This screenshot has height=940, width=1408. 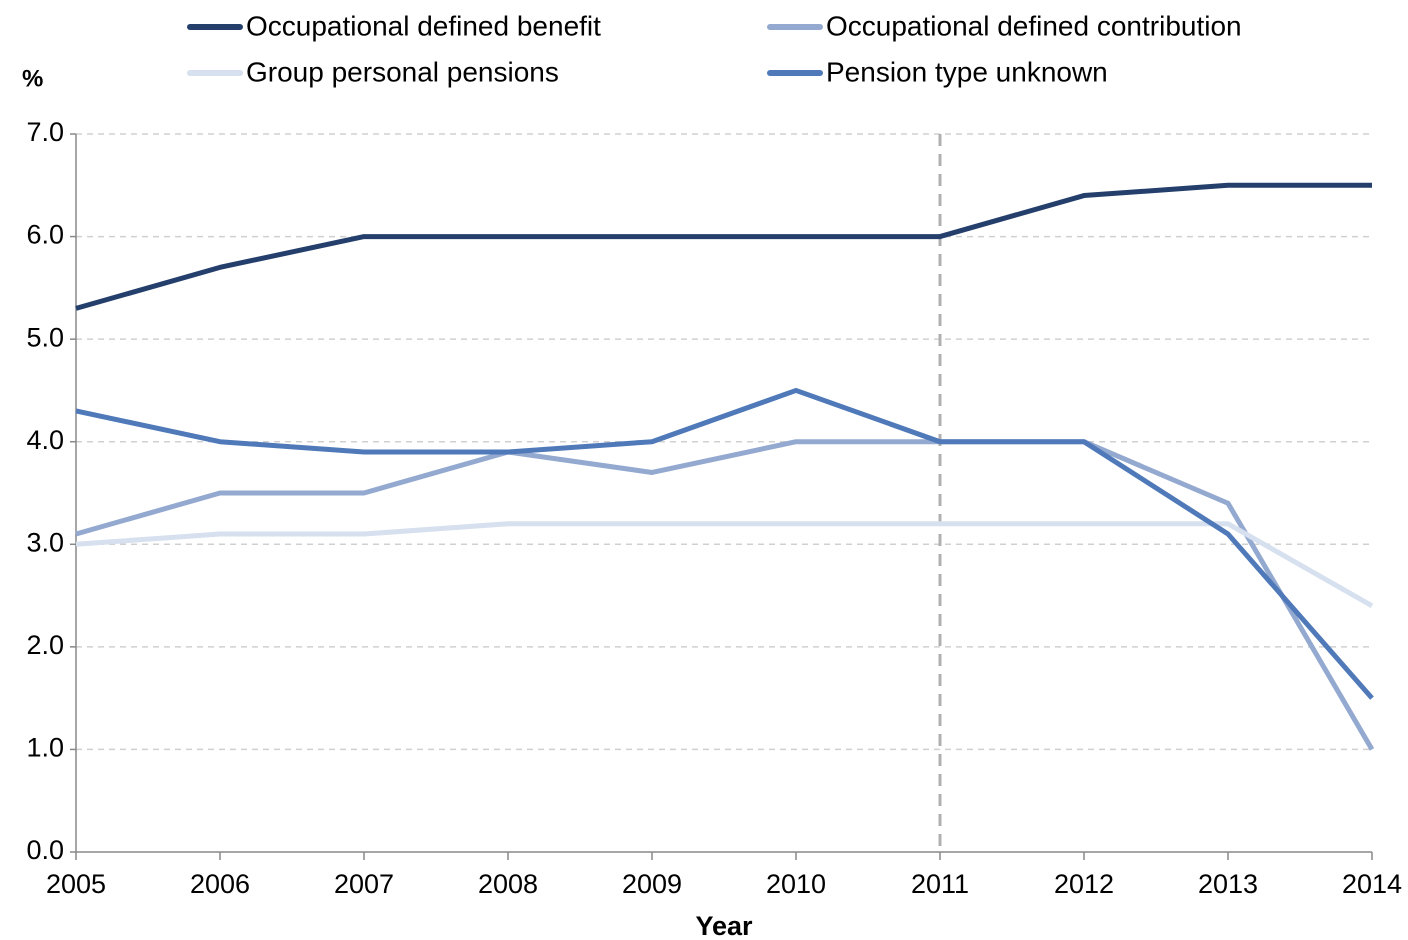 I want to click on legend-label: Pension type unknown, so click(x=967, y=71).